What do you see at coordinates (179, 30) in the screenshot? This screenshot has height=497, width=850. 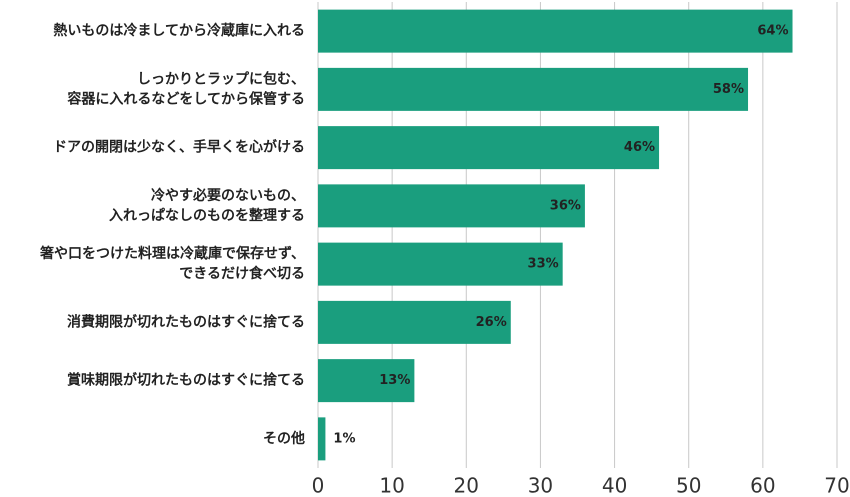 I see `category-label: 熱いものは冷ましてから冷蔵庫に入れる` at bounding box center [179, 30].